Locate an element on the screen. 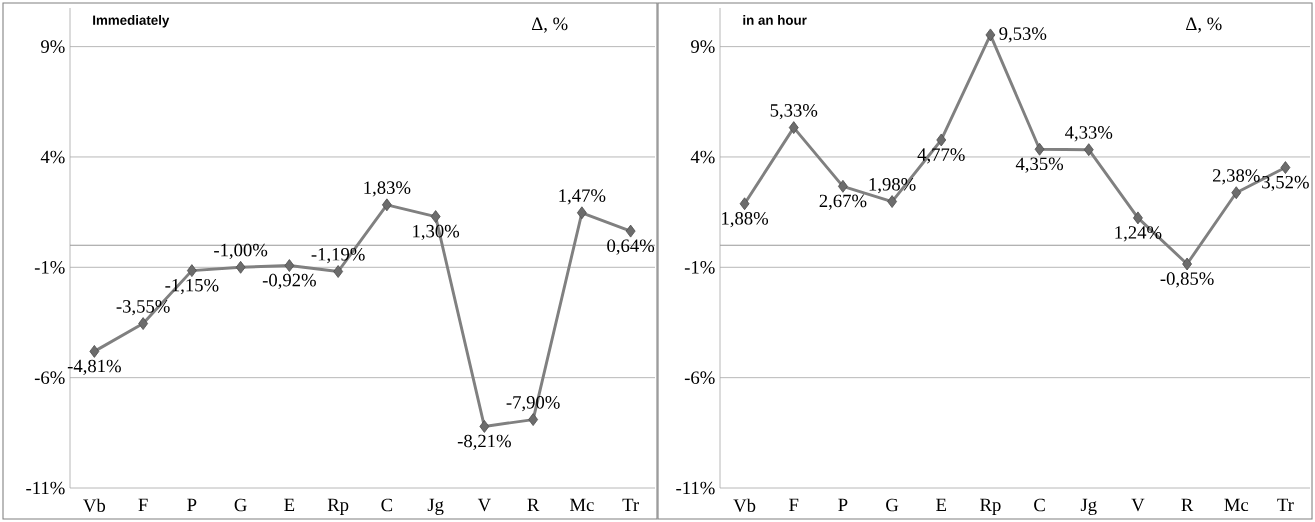 The image size is (1315, 522). data-label: 5,33% is located at coordinates (794, 112).